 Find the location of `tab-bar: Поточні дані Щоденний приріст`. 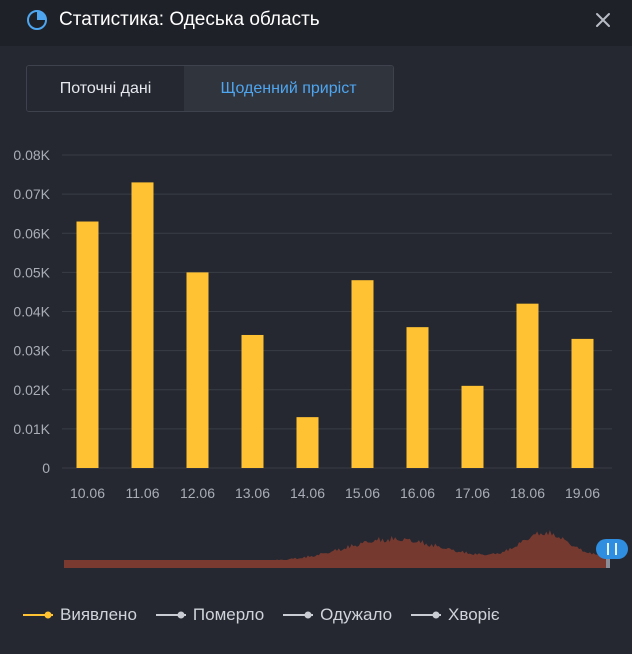

tab-bar: Поточні дані Щоденний приріст is located at coordinates (210, 88).